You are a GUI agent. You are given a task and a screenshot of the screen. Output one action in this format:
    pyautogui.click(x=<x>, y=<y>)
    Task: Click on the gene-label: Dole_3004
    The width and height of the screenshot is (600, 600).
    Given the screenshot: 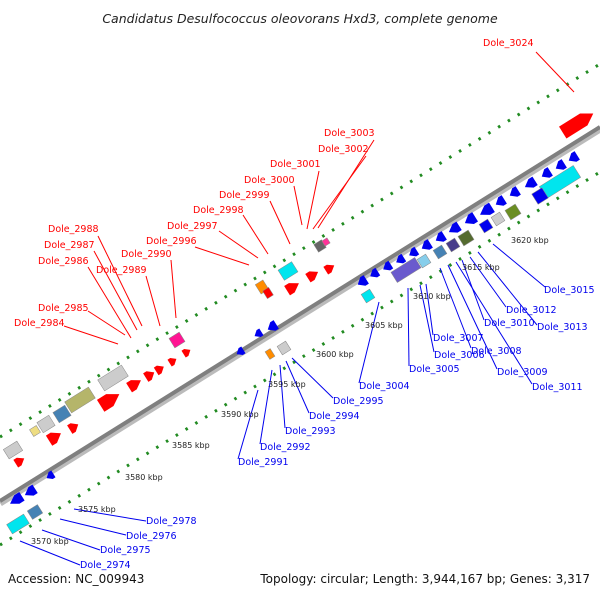 What is the action you would take?
    pyautogui.click(x=384, y=386)
    